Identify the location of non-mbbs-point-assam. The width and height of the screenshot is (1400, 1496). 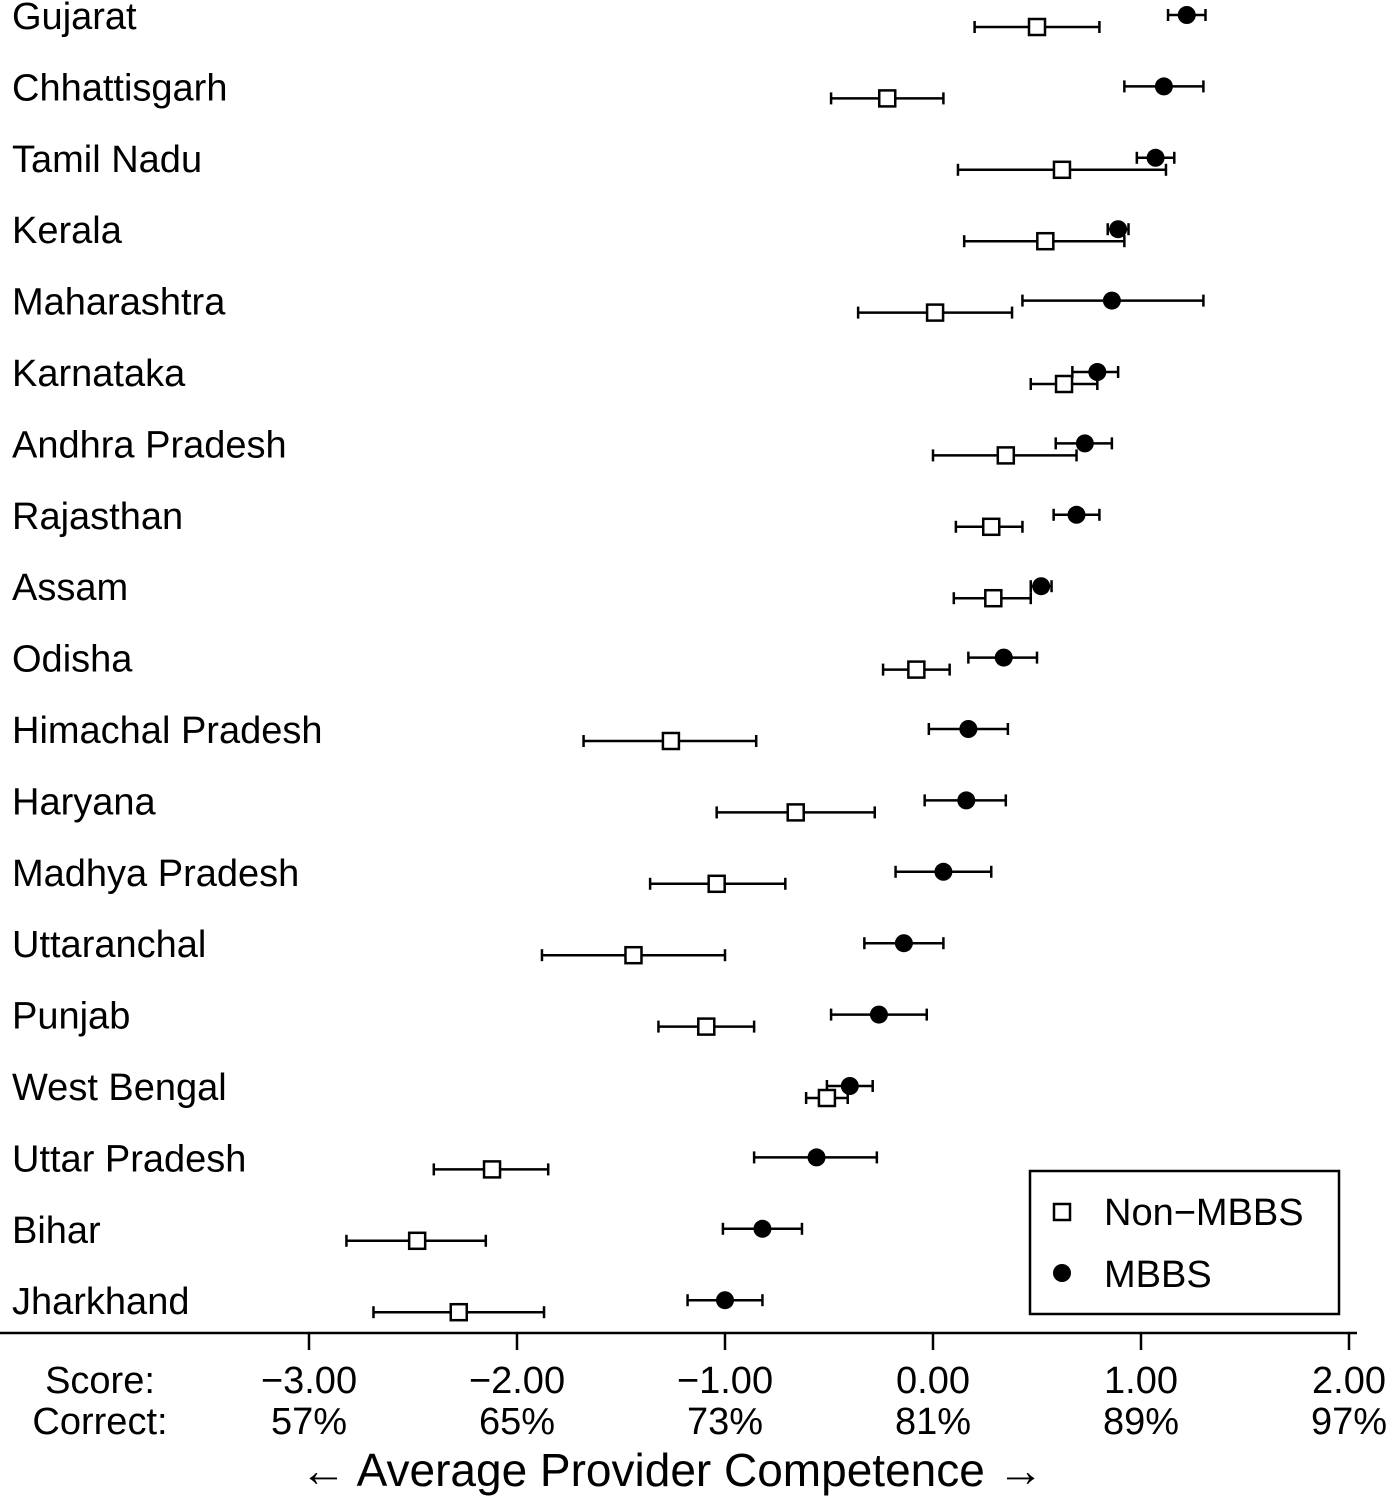
(993, 598).